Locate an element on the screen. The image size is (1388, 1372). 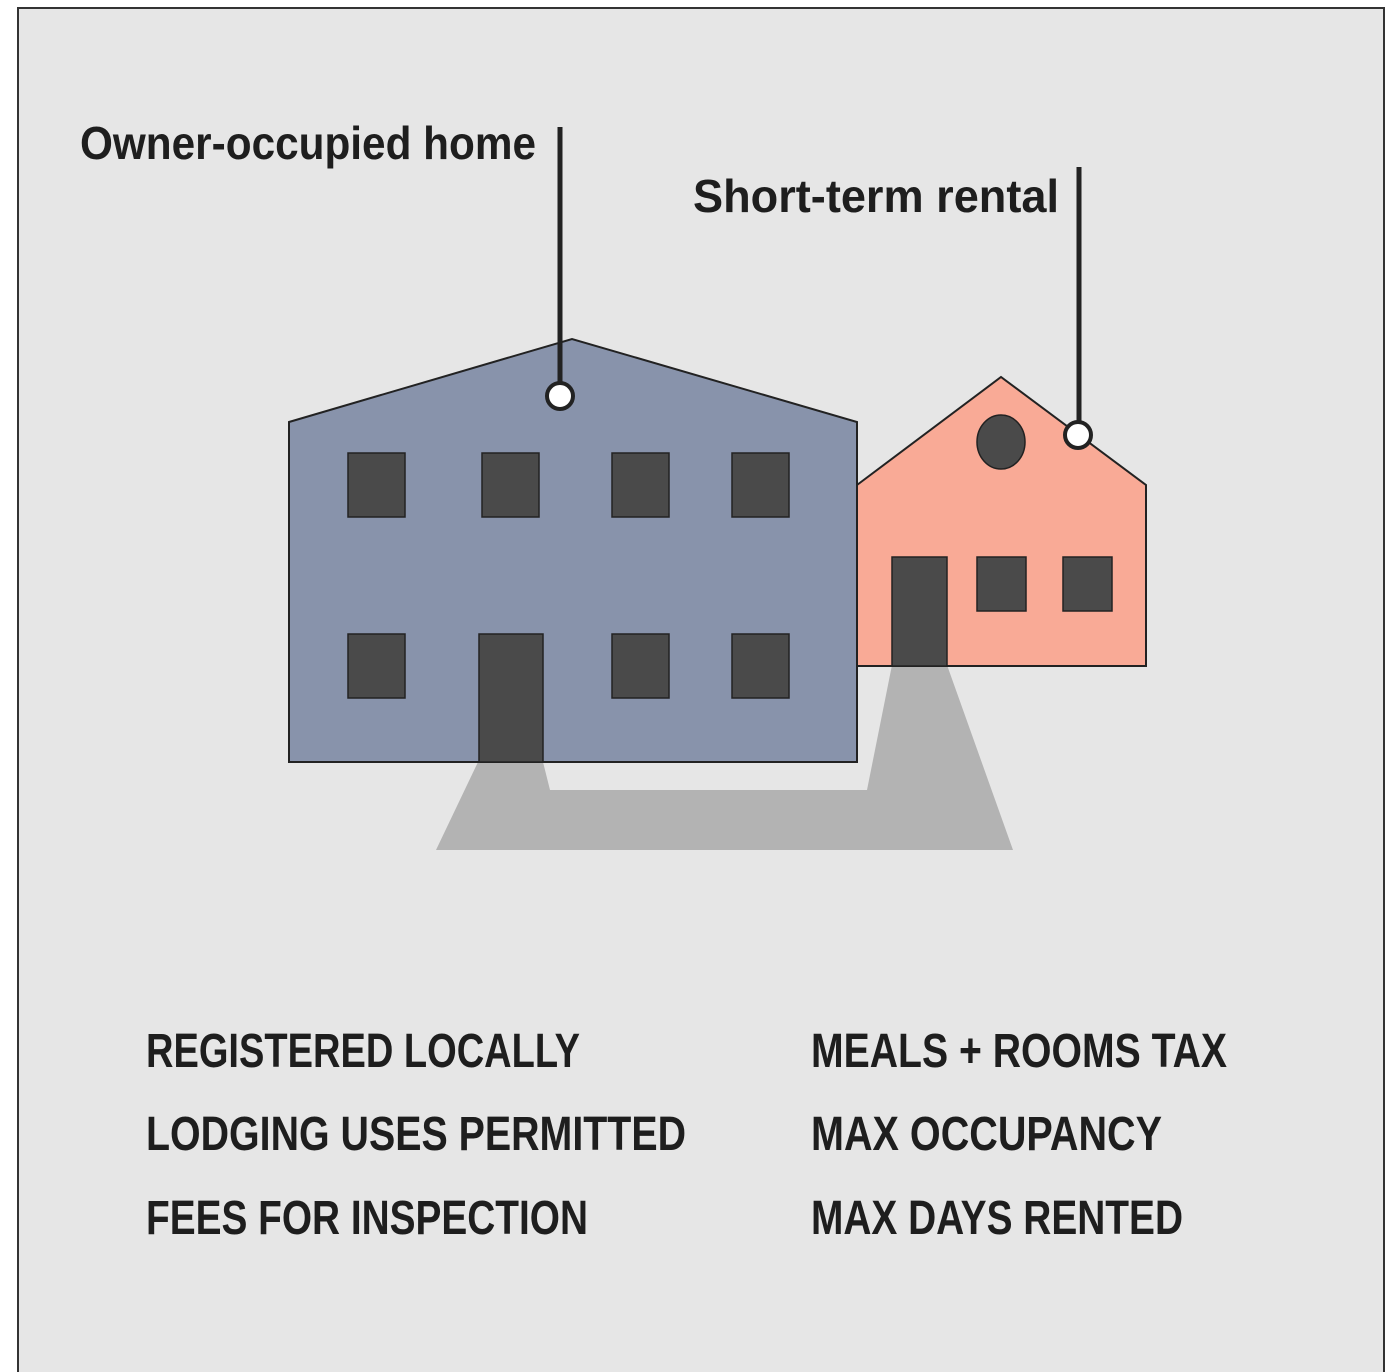
requirement: REGISTERED LOCALLY is located at coordinates (363, 1051).